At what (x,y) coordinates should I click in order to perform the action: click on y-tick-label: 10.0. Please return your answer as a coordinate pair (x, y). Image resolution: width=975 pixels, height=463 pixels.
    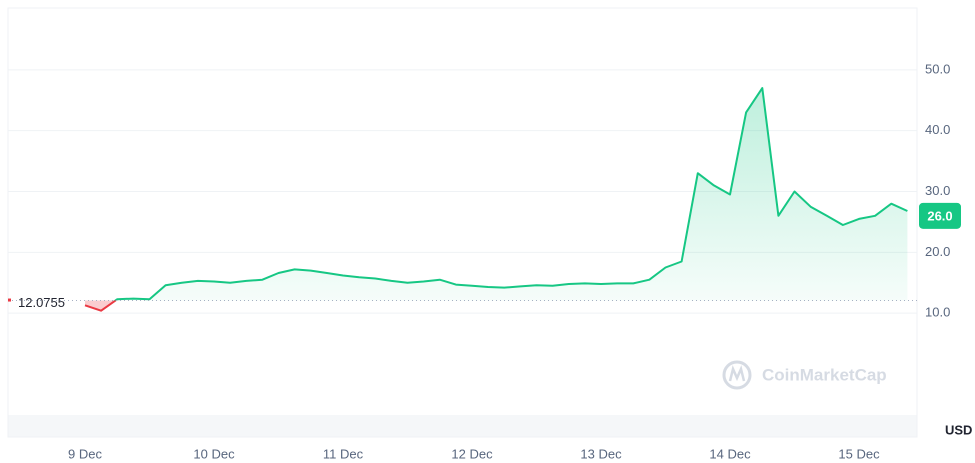
    Looking at the image, I should click on (937, 312).